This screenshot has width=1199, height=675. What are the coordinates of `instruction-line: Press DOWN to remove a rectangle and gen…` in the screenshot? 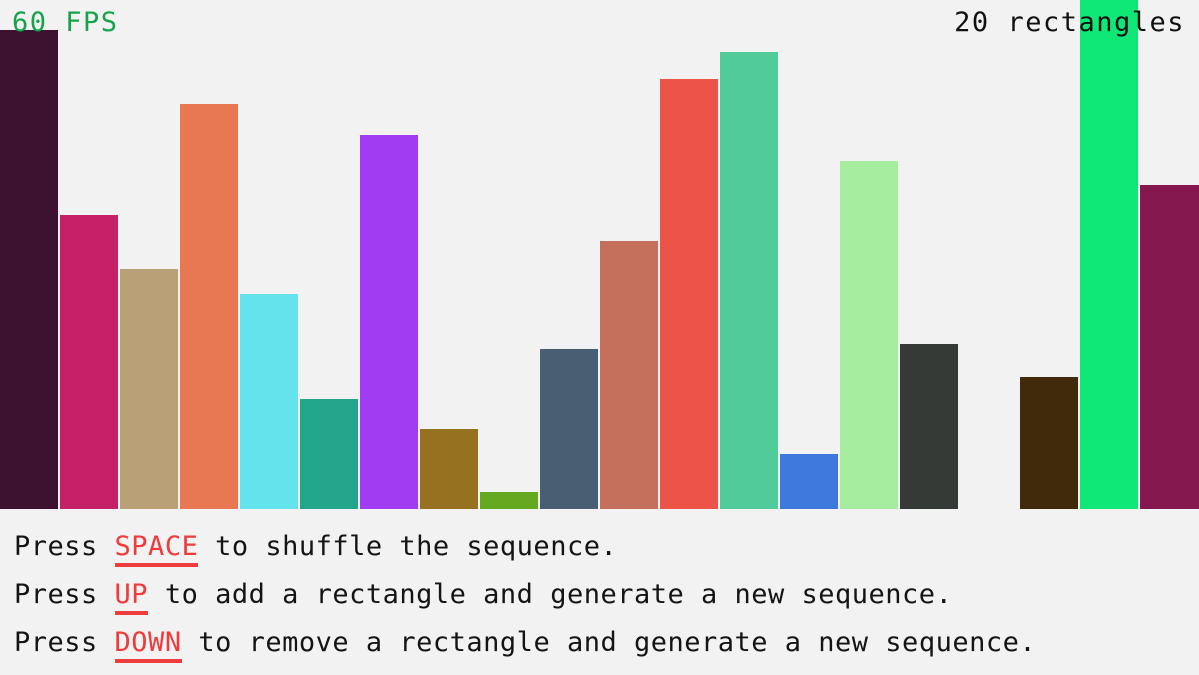 It's located at (606, 643).